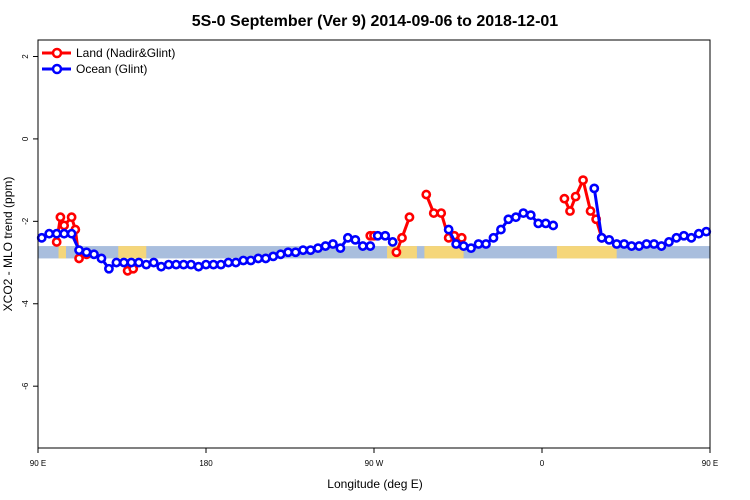 The width and height of the screenshot is (750, 500). What do you see at coordinates (8, 244) in the screenshot?
I see `y-axis-label: XCO2 - MLO trend (ppm)` at bounding box center [8, 244].